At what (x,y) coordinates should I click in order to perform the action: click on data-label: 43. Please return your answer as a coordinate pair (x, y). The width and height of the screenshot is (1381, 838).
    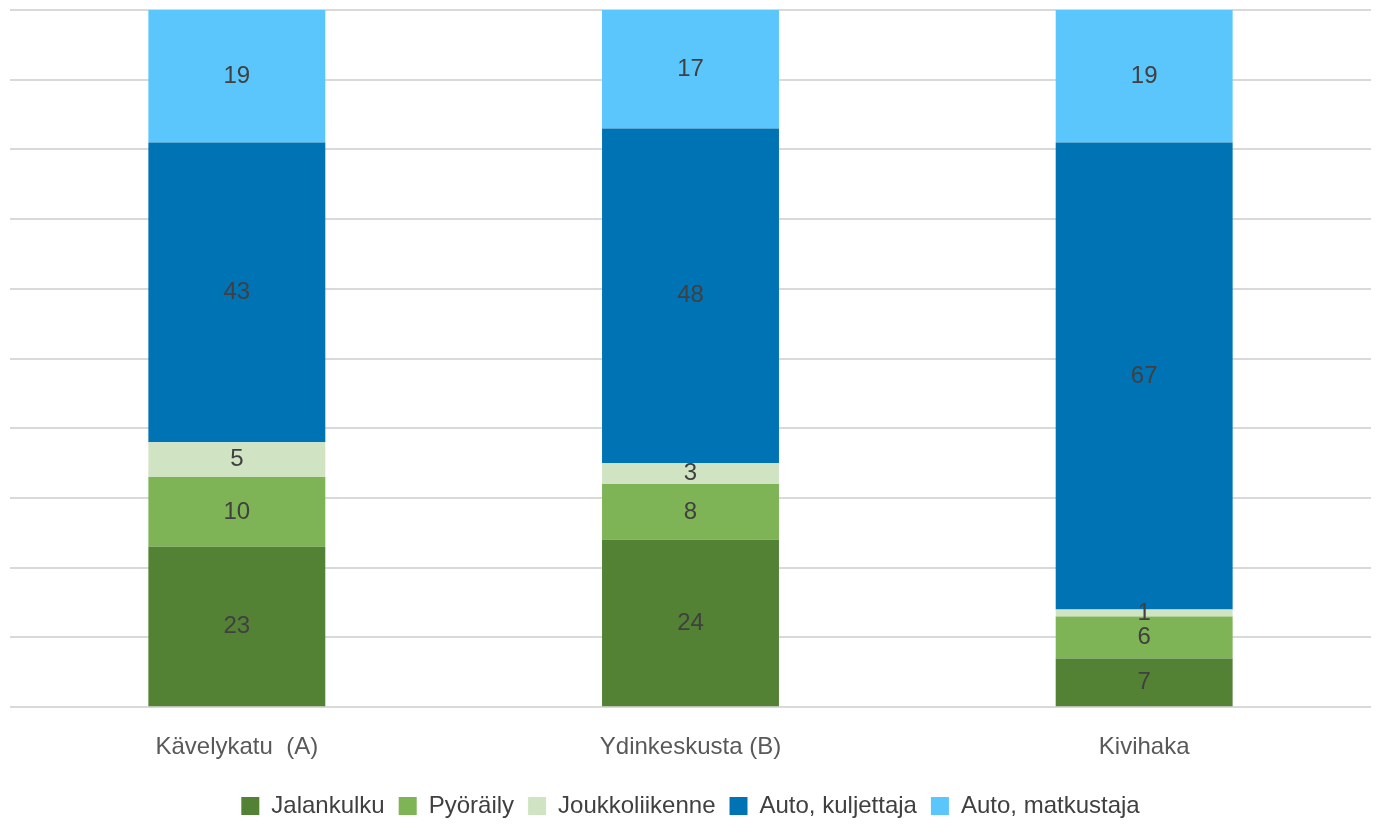
    Looking at the image, I should click on (237, 290).